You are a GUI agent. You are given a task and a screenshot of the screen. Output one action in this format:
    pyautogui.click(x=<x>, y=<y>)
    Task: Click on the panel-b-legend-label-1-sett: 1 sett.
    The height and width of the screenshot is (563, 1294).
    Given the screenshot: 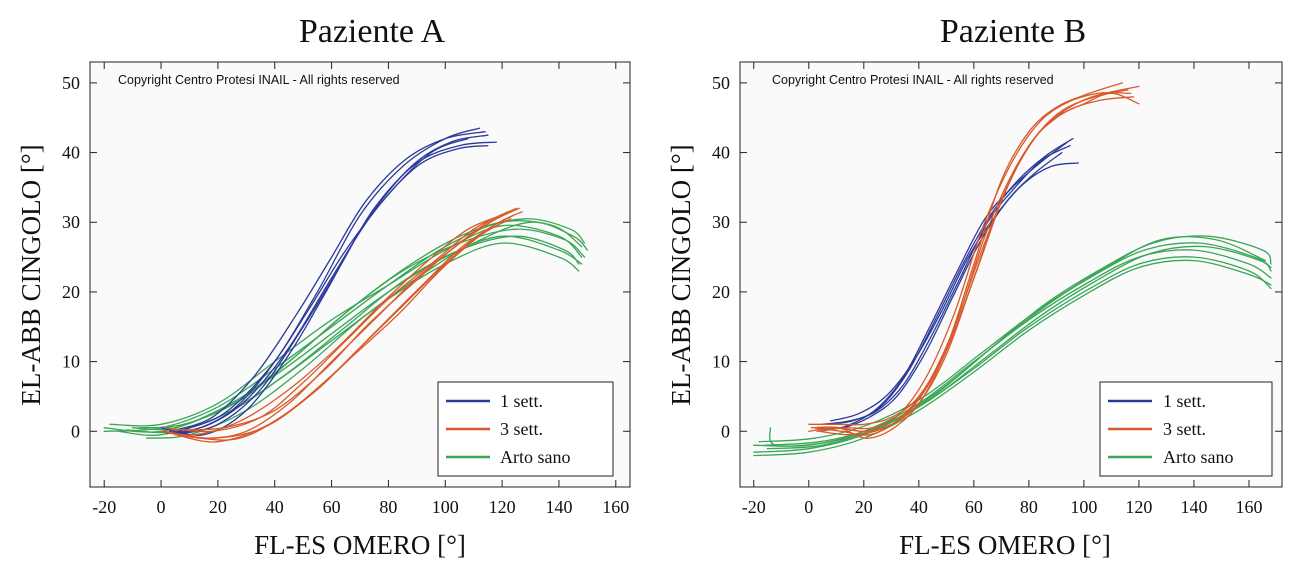 What is the action you would take?
    pyautogui.click(x=1184, y=401)
    